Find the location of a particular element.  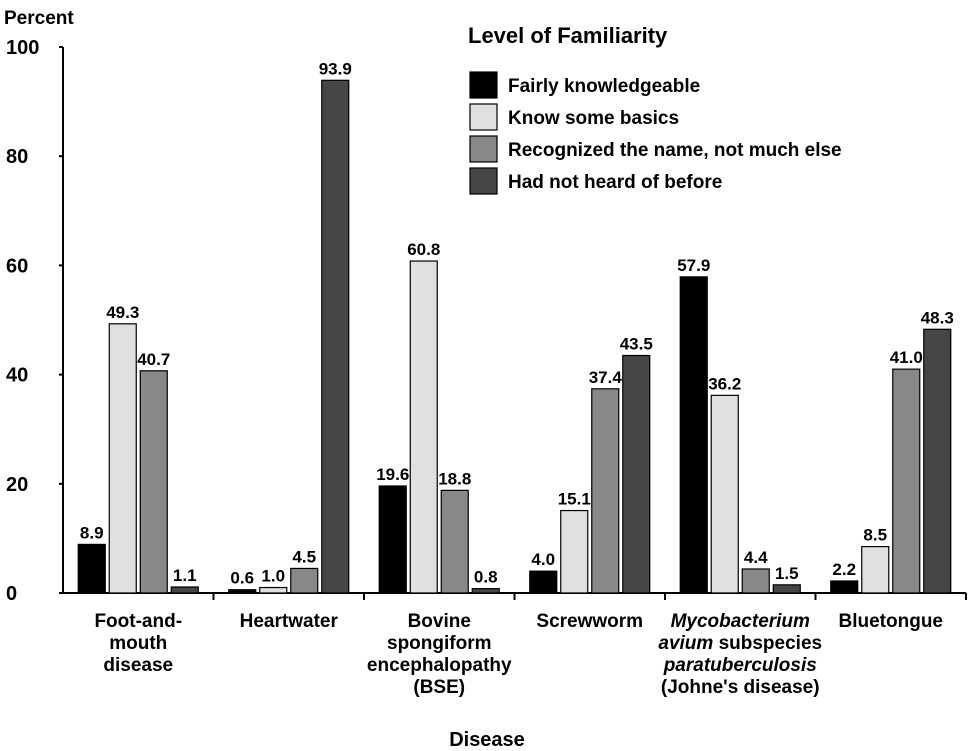

category-label: Mycobacterium is located at coordinates (740, 621).